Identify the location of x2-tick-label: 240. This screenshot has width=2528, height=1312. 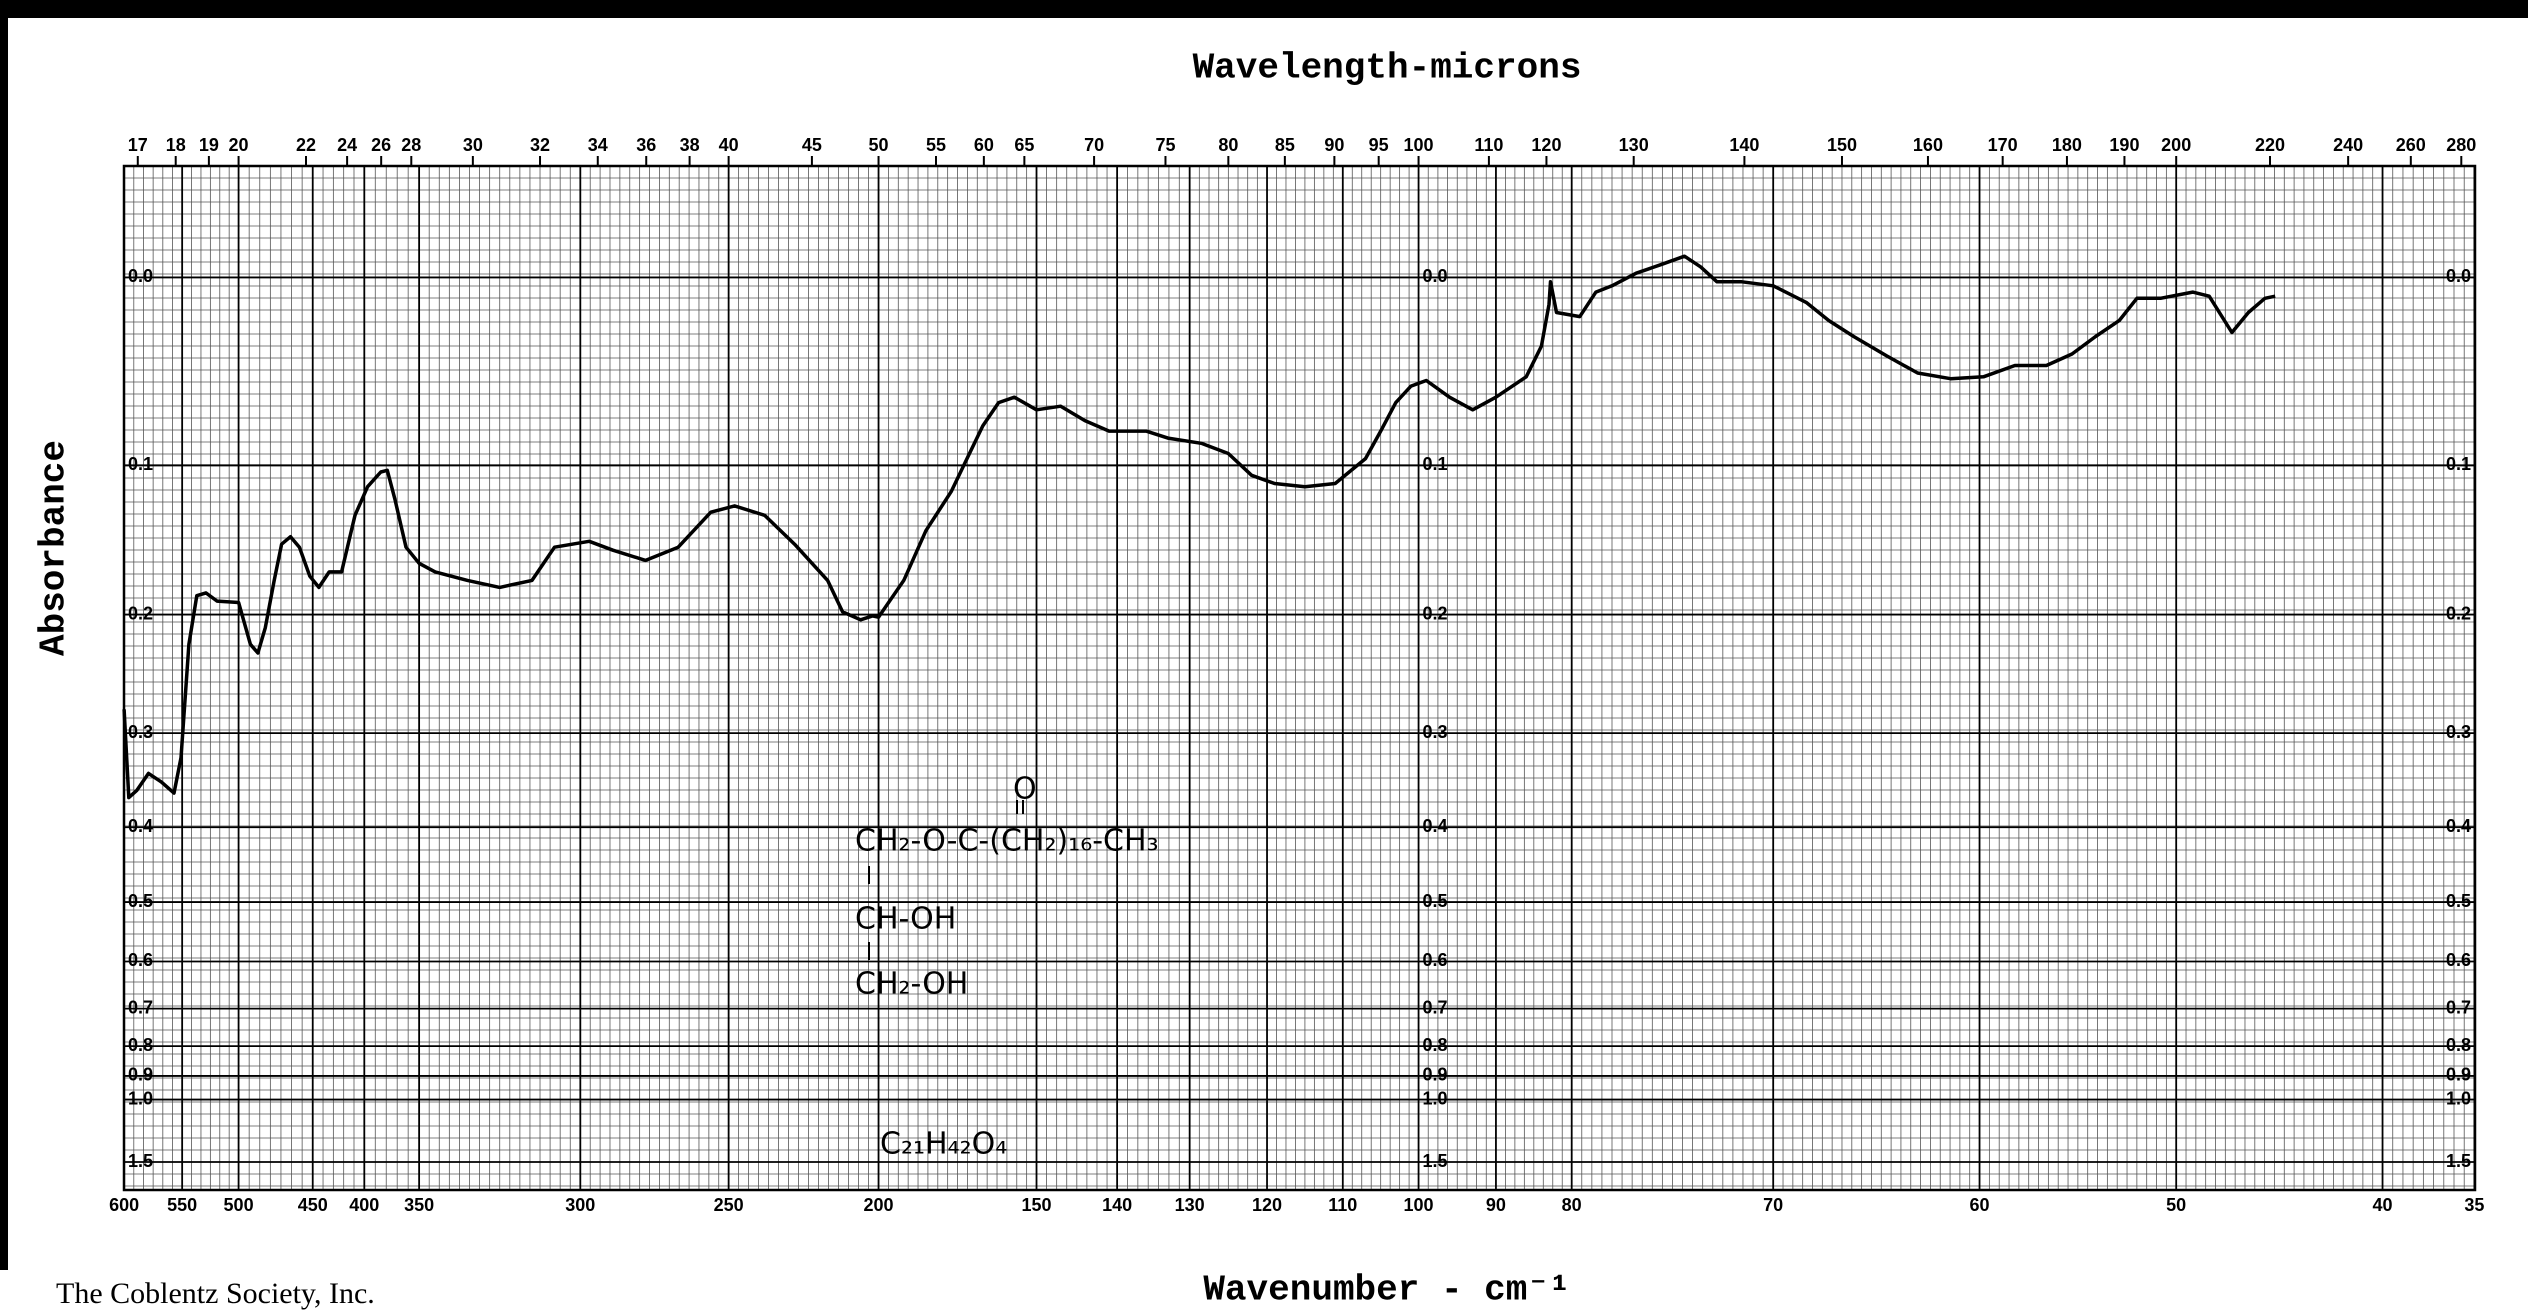
(2348, 145).